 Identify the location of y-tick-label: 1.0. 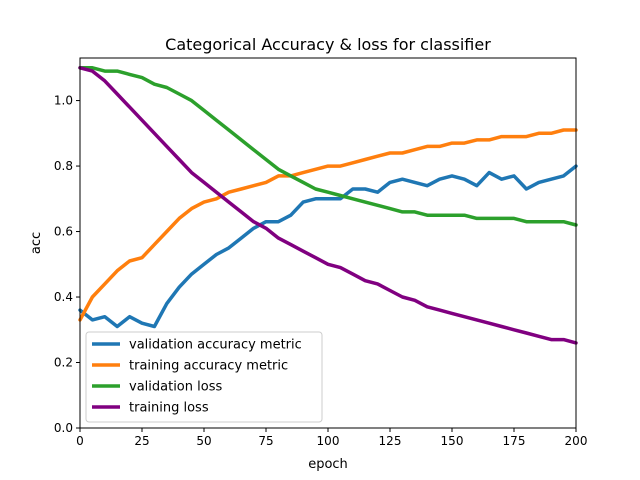
(63, 101).